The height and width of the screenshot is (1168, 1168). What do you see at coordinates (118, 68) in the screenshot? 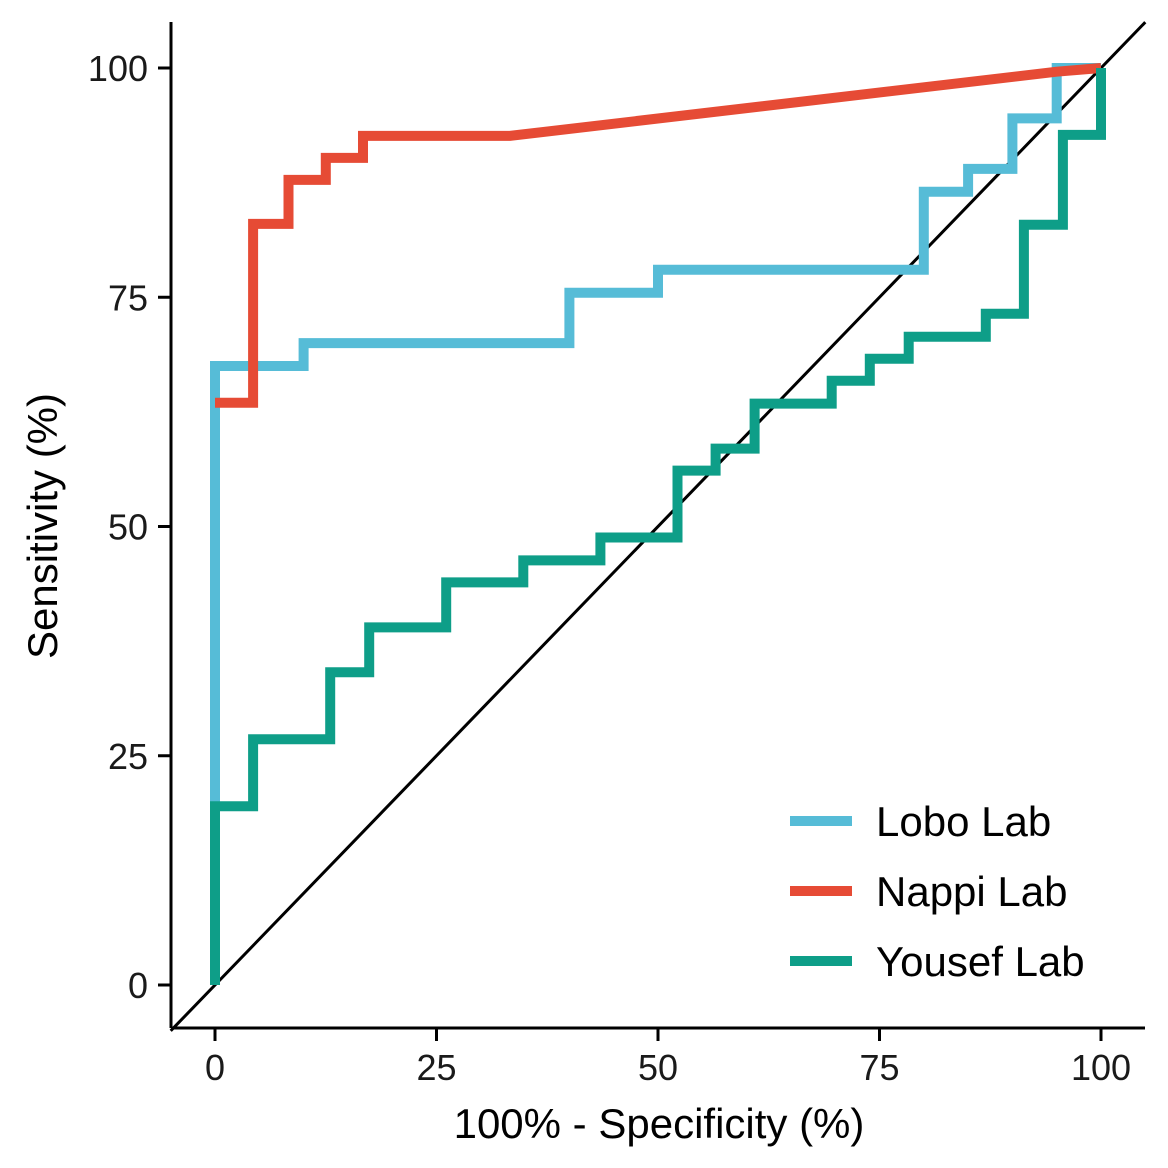
I see `y-tick-label: 100` at bounding box center [118, 68].